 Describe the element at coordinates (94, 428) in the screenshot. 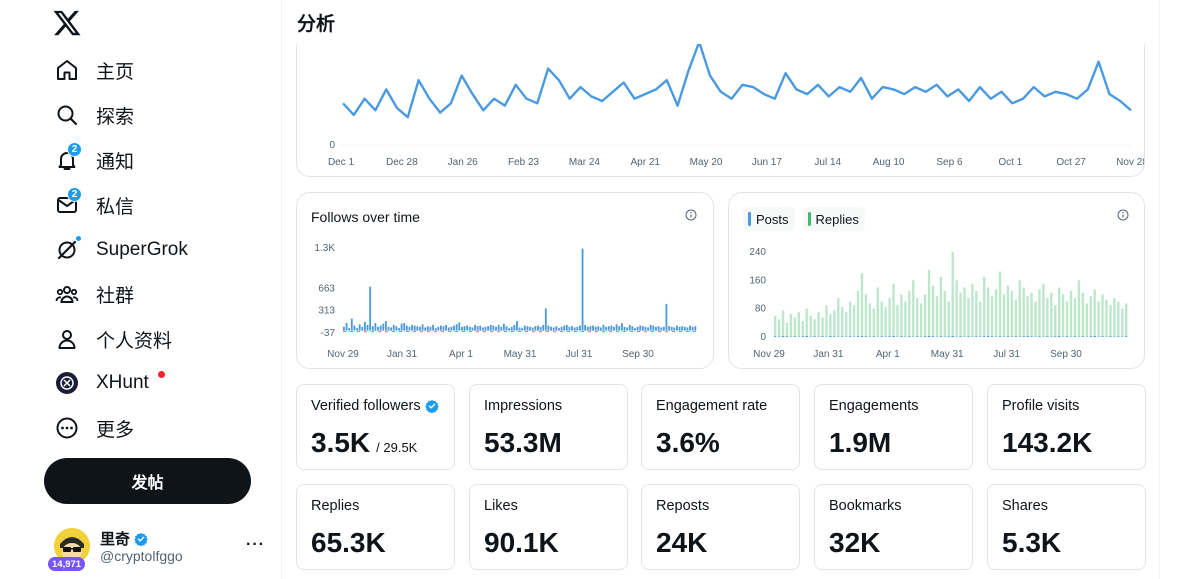

I see `nav-more: 更多` at that location.